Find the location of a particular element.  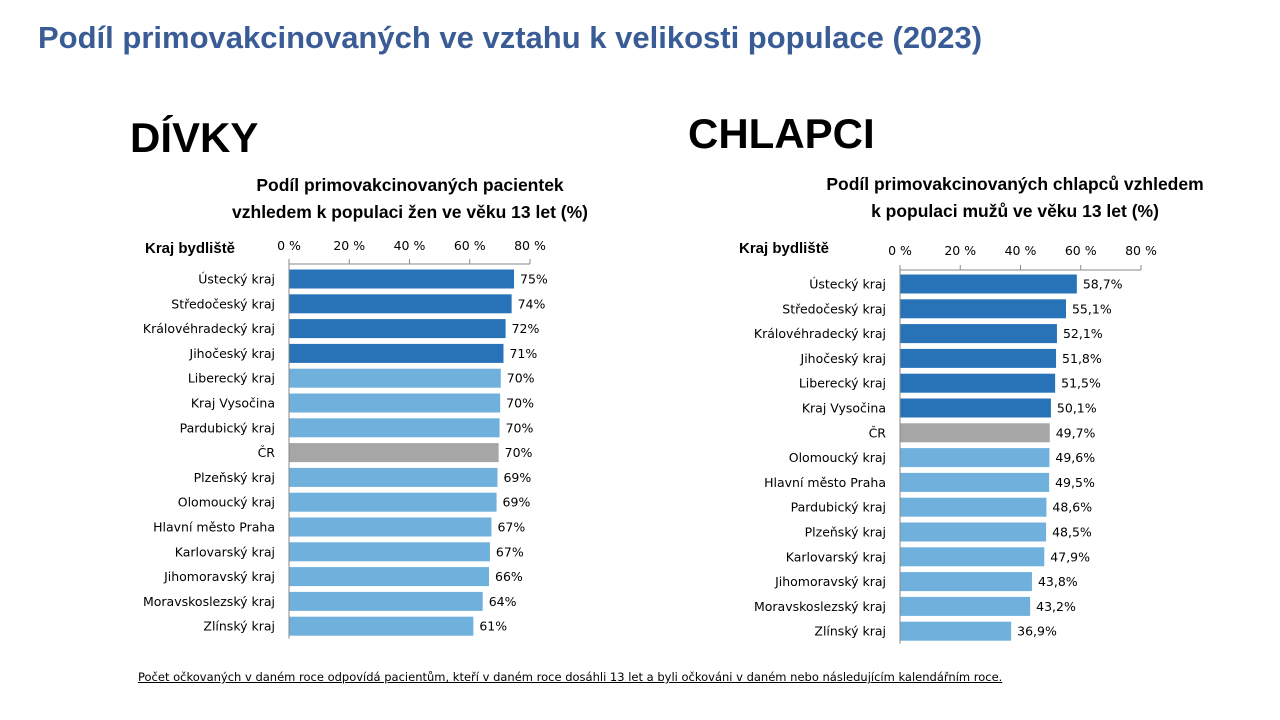

boys-category-label: Plzeňský kraj is located at coordinates (845, 532).